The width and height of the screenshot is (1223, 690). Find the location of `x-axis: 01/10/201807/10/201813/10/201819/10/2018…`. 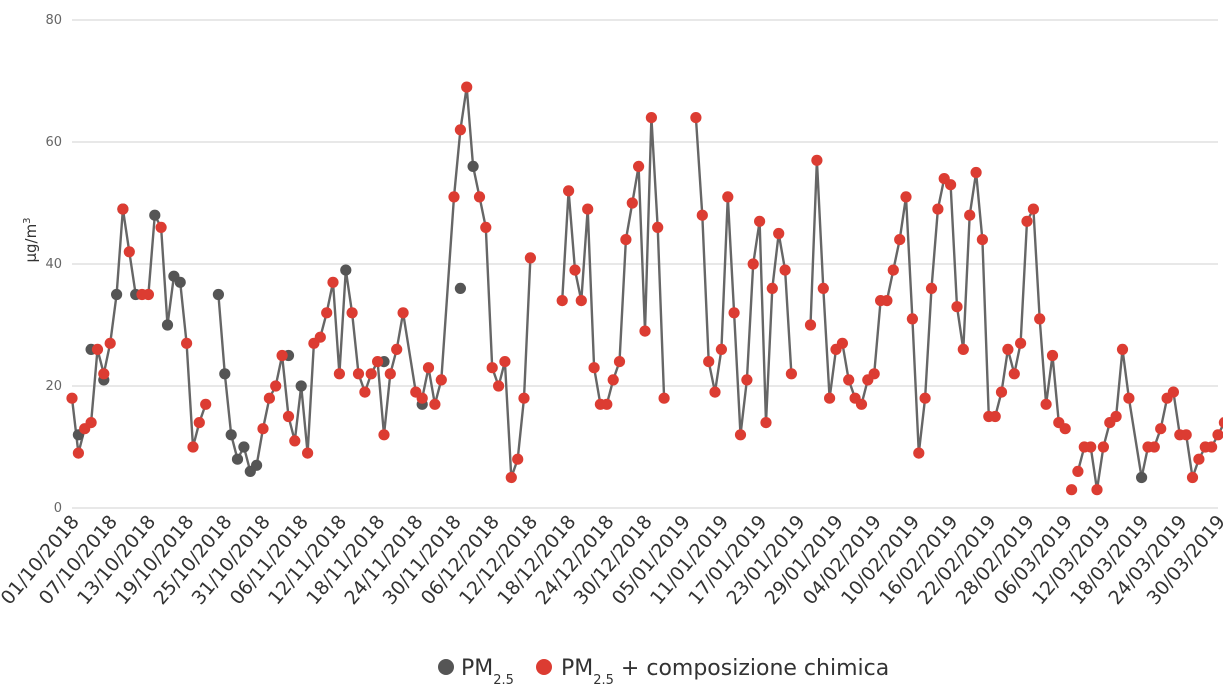

x-axis: 01/10/201807/10/201813/10/201819/10/2018… is located at coordinates (611, 560).